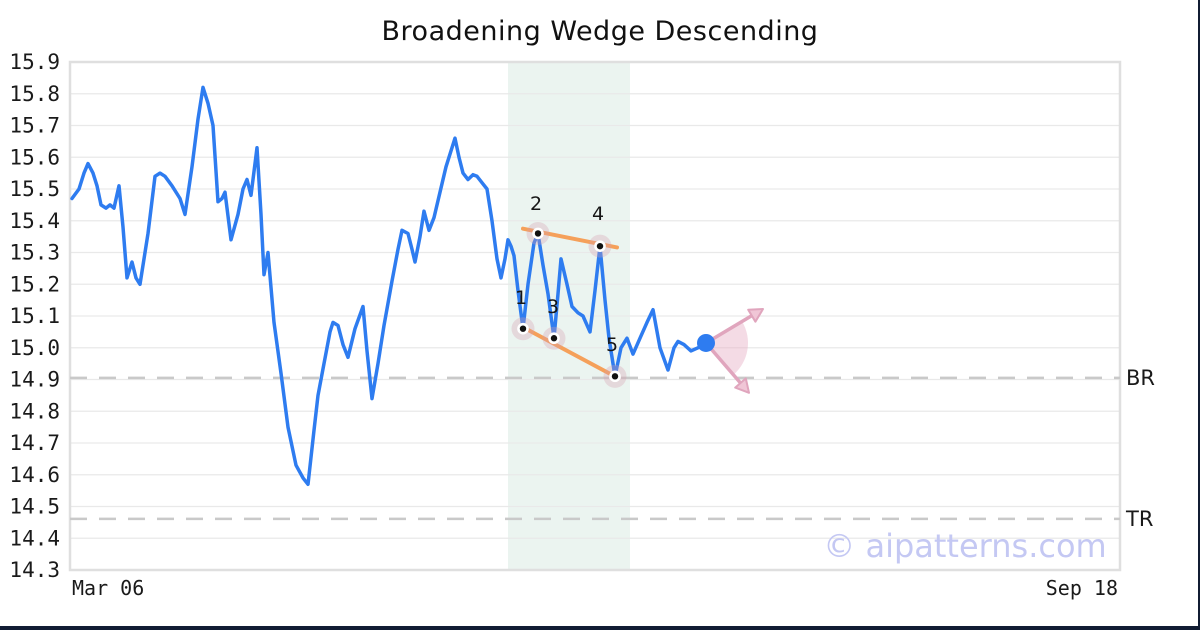 The width and height of the screenshot is (1200, 630). What do you see at coordinates (1140, 378) in the screenshot?
I see `level-label-br: BR` at bounding box center [1140, 378].